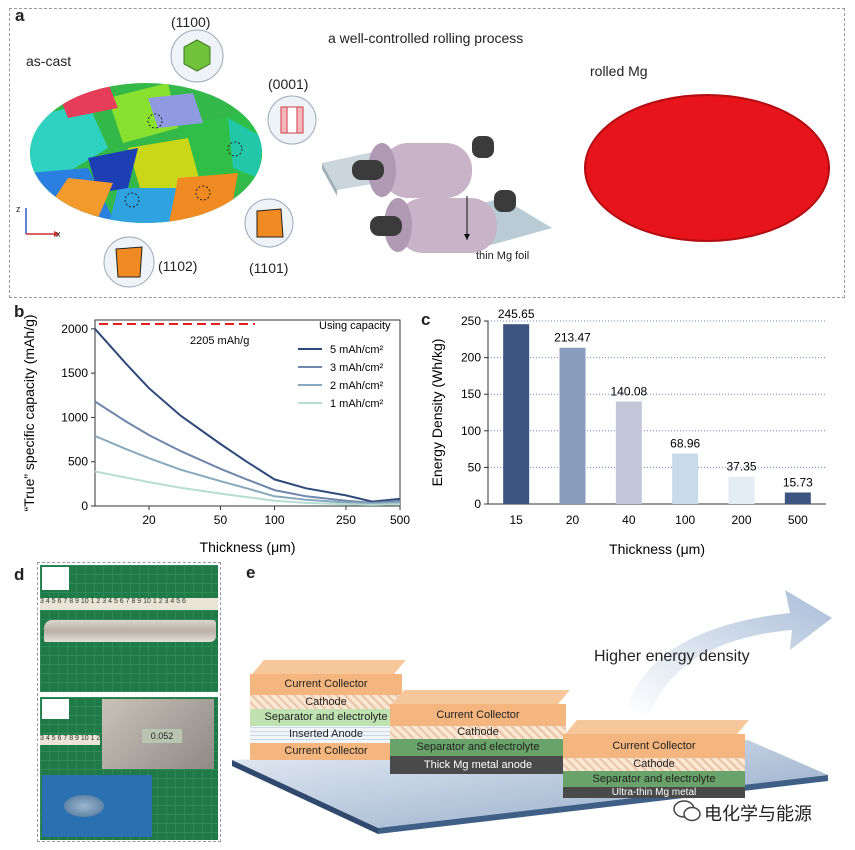 This screenshot has height=850, width=855. Describe the element at coordinates (191, 22) in the screenshot. I see `facet-label-1100: (1100)` at that location.